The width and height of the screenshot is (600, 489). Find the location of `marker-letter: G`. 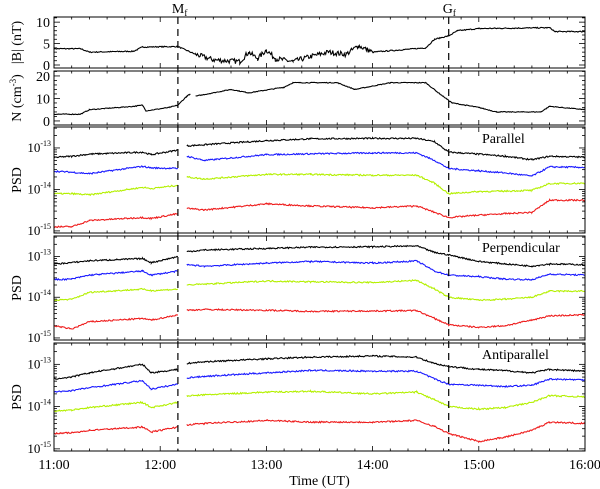

marker-letter: G is located at coordinates (448, 9).